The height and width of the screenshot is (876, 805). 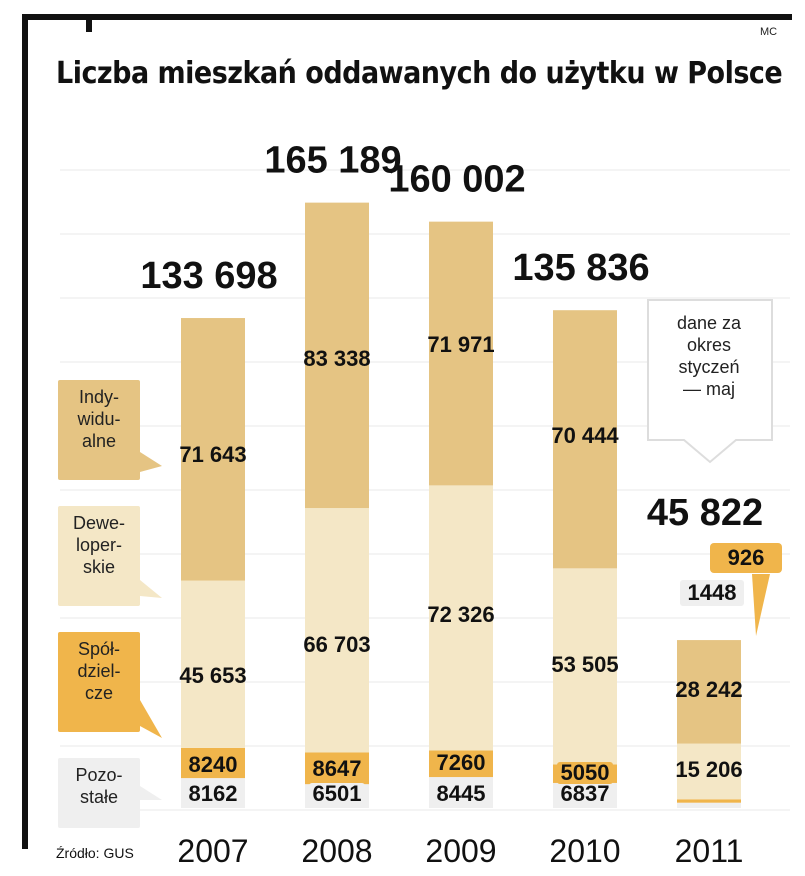 What do you see at coordinates (99, 430) in the screenshot?
I see `legend-indywidualne: Indy- widu- alne` at bounding box center [99, 430].